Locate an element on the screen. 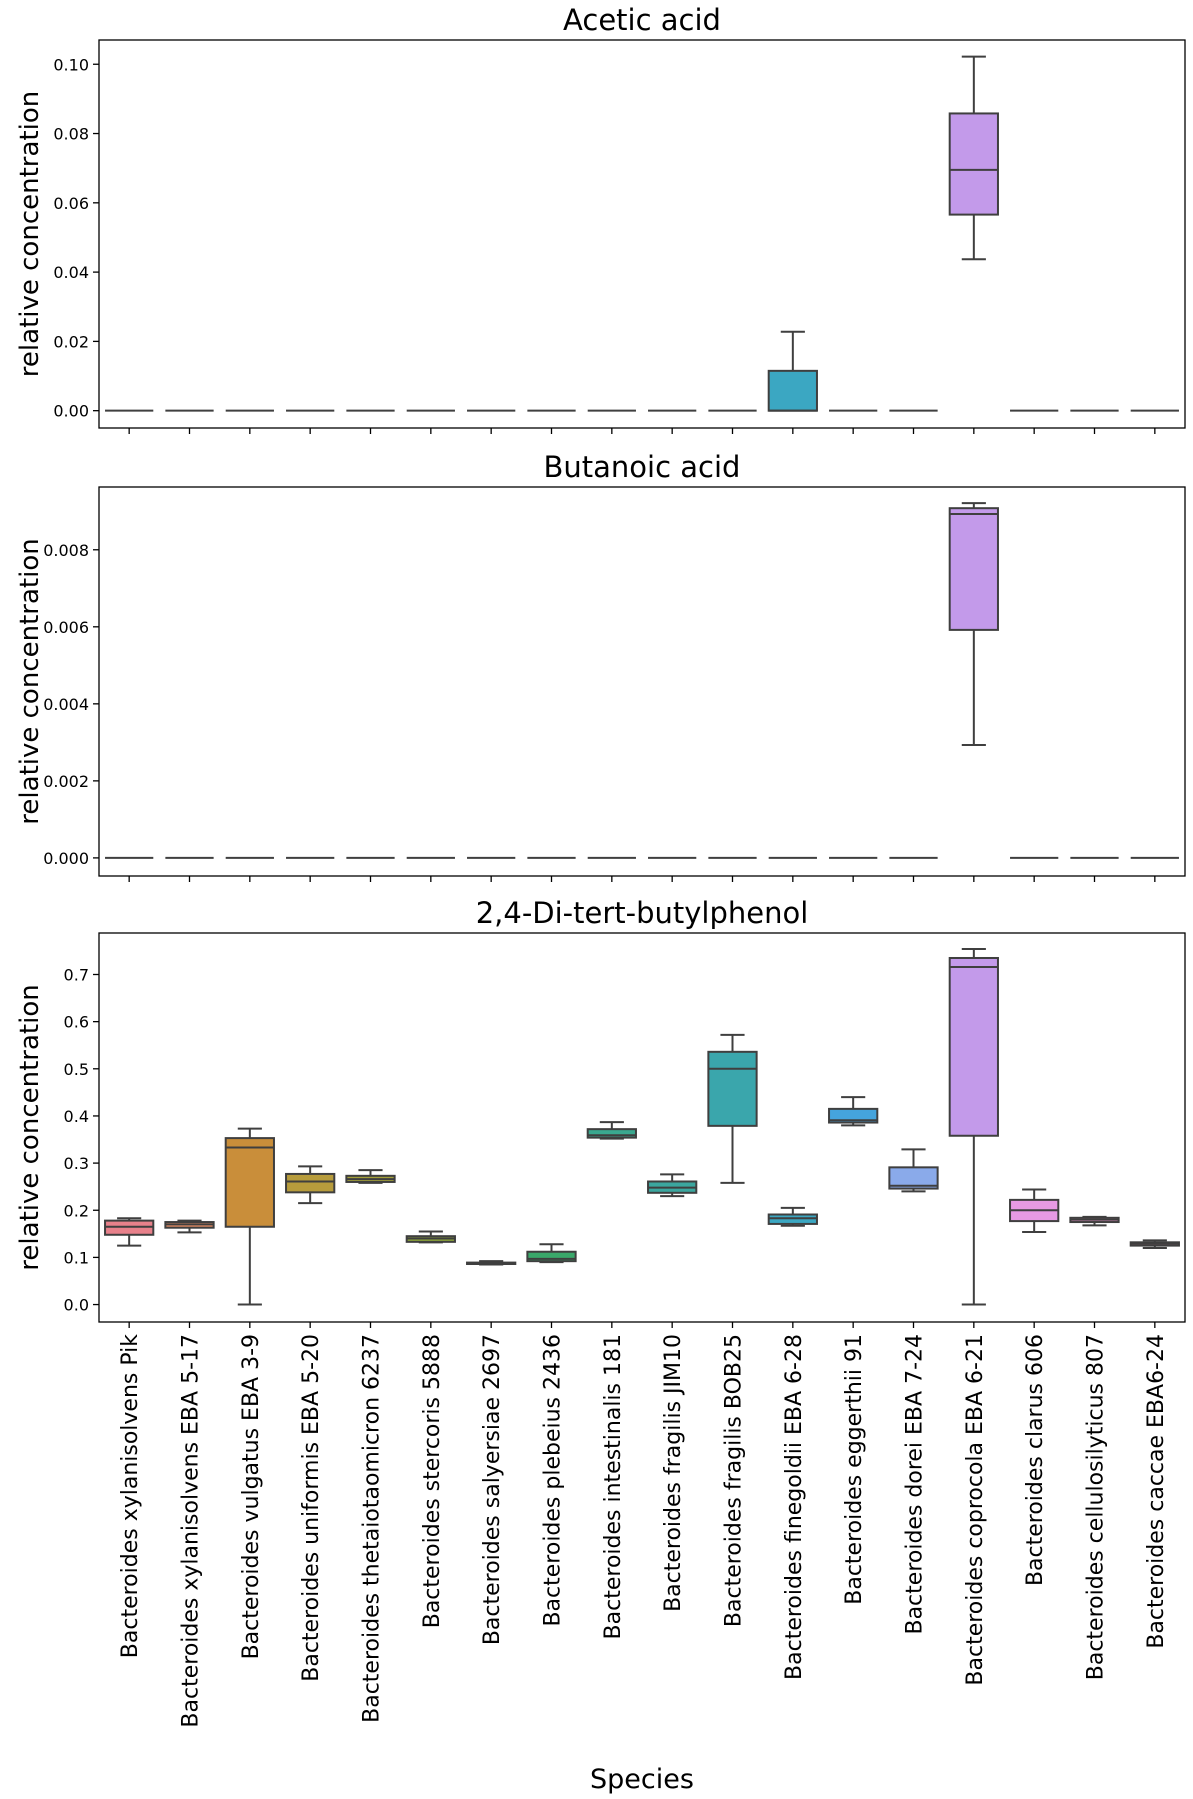 The width and height of the screenshot is (1193, 1799). x-tick-label: Bacteroides intestinalis 181 is located at coordinates (613, 1486).